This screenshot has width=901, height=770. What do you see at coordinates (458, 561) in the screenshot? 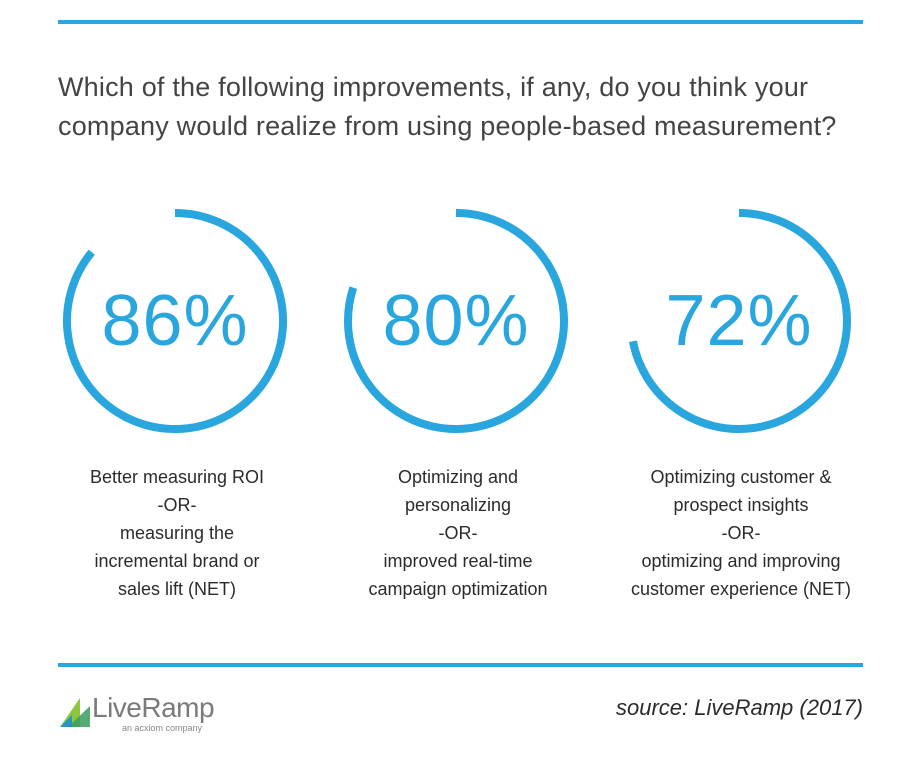
I see `desc-line: improved real-time` at bounding box center [458, 561].